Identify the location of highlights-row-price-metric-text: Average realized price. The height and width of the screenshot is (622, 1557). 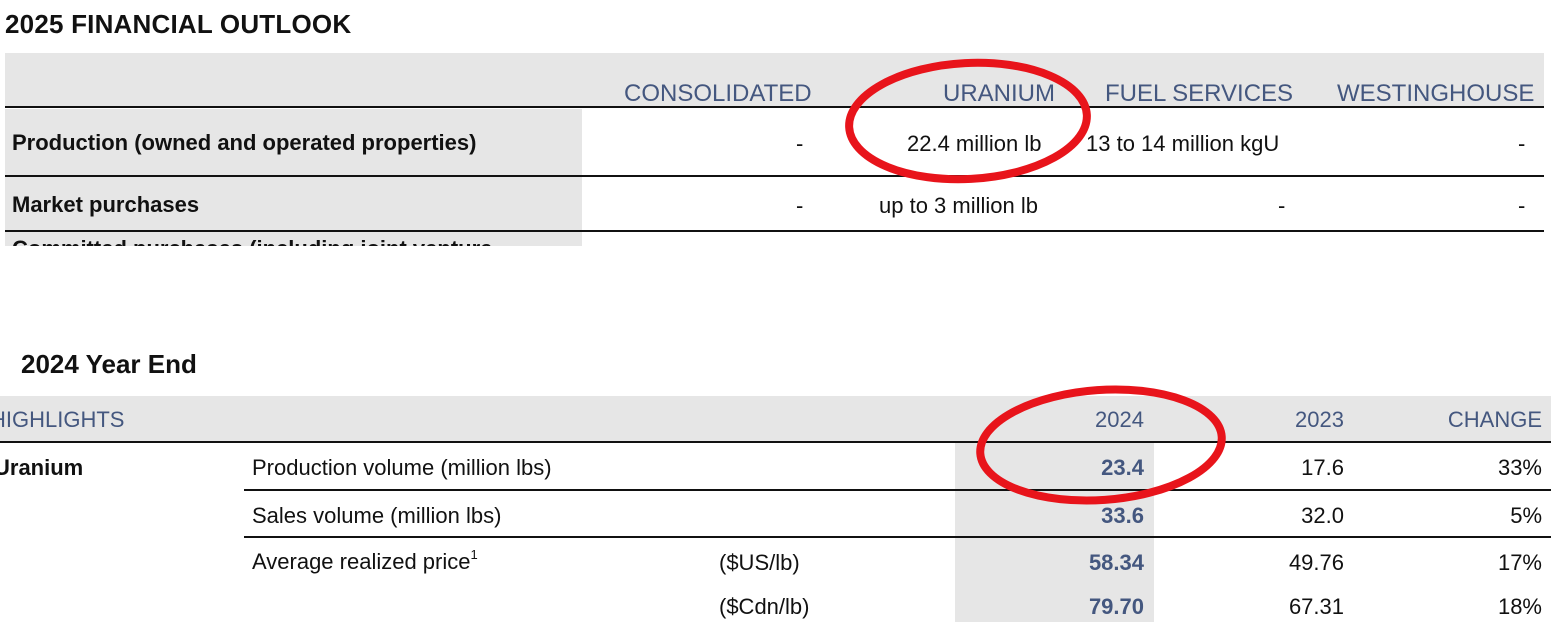
(361, 561).